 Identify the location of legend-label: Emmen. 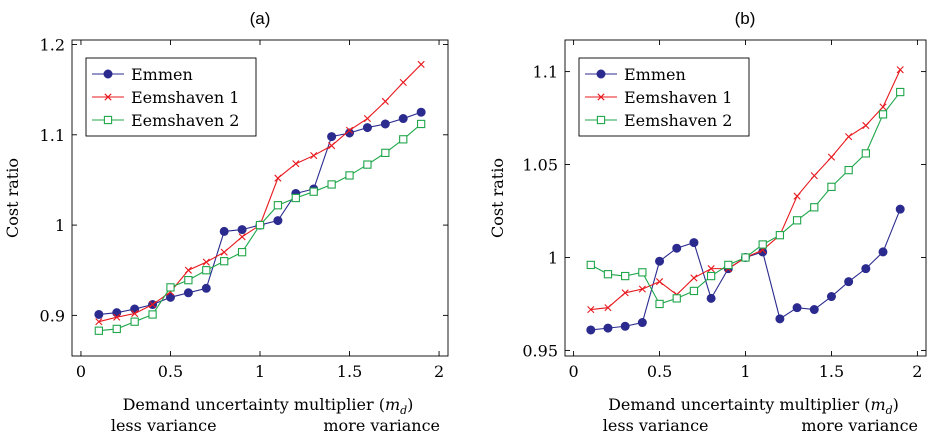
(162, 74).